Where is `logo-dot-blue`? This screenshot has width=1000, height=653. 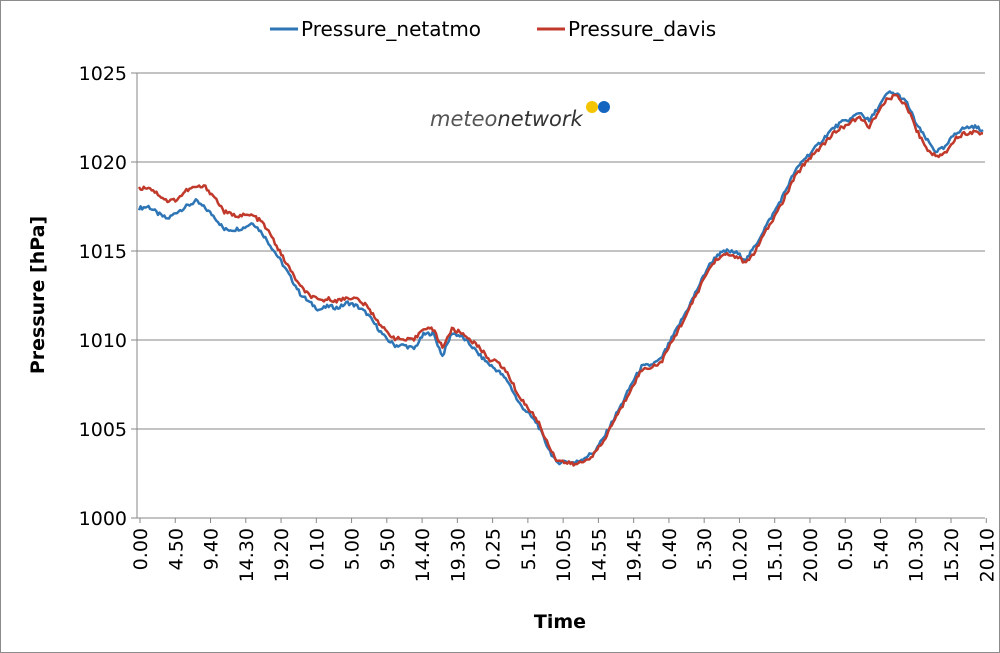 logo-dot-blue is located at coordinates (604, 107).